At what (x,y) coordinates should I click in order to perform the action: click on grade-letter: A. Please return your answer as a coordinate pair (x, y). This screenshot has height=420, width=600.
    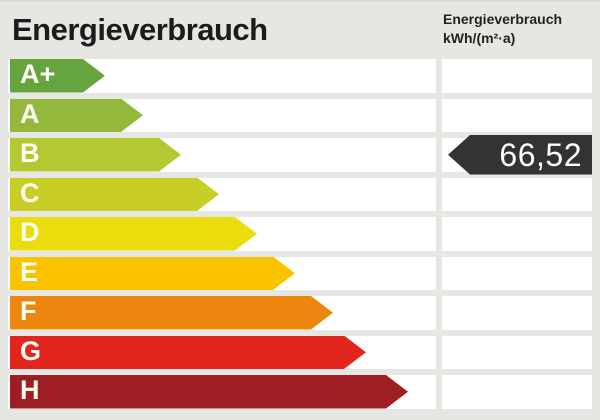
    Looking at the image, I should click on (30, 113).